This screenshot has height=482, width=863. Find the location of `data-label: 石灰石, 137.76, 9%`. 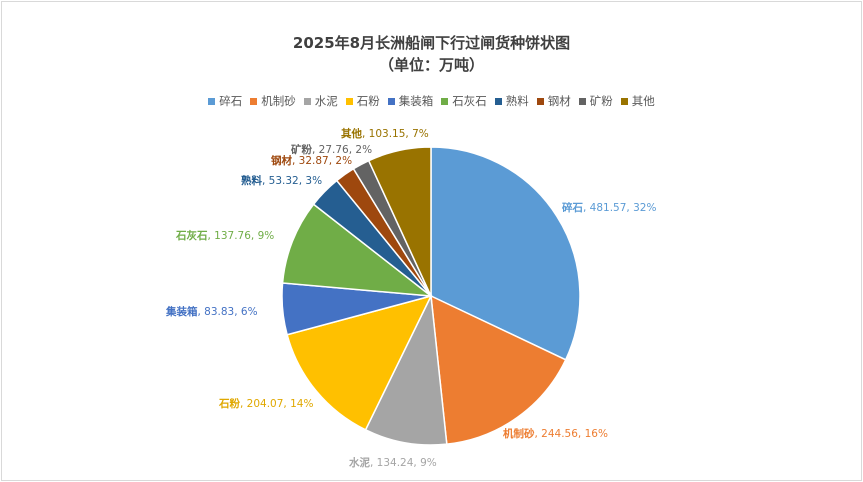

data-label: 石灰石, 137.76, 9% is located at coordinates (224, 235).